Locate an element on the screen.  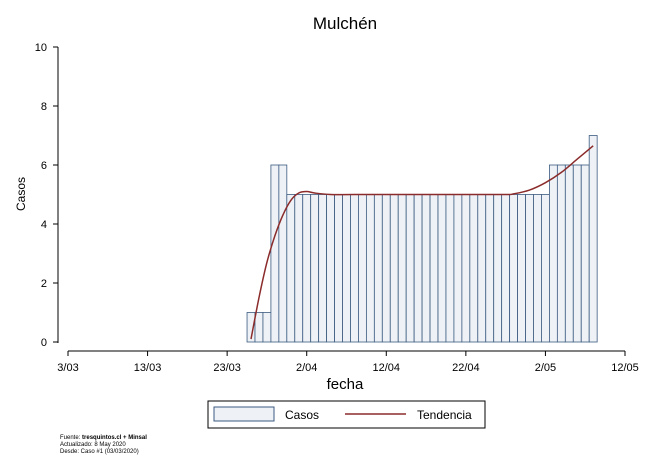
y-tick-label: 2 is located at coordinates (44, 284).